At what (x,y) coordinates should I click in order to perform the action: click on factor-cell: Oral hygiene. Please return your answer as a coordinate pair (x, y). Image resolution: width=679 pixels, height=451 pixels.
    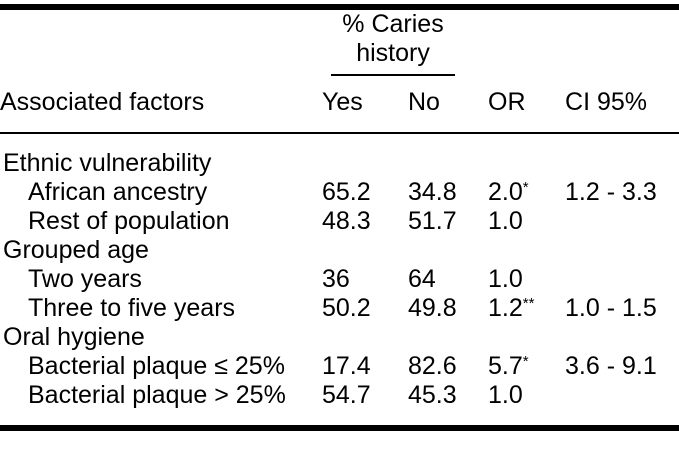
    Looking at the image, I should click on (74, 337).